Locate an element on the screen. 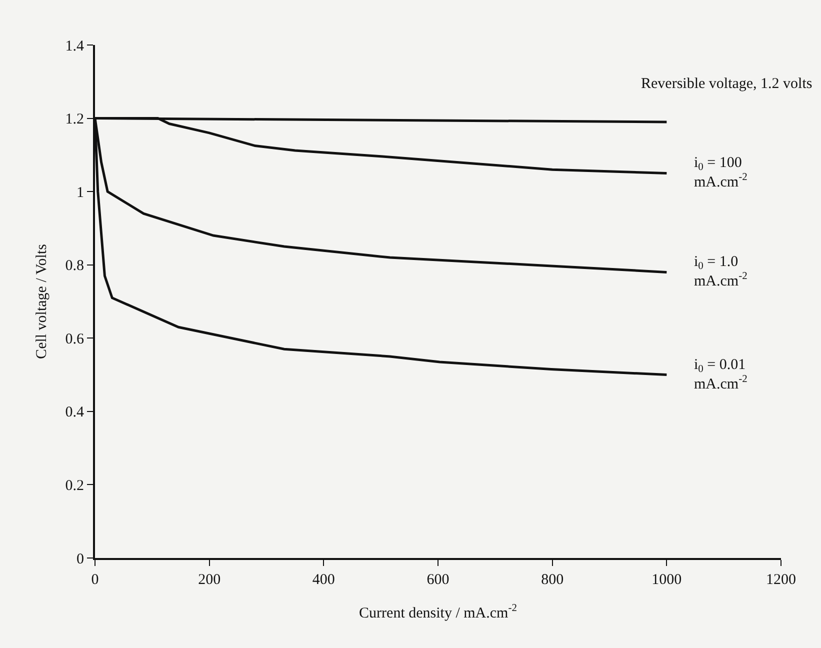 The image size is (821, 648). series-label: i$_{0}$ = 100 mA.cm$^{-2}$ is located at coordinates (721, 172).